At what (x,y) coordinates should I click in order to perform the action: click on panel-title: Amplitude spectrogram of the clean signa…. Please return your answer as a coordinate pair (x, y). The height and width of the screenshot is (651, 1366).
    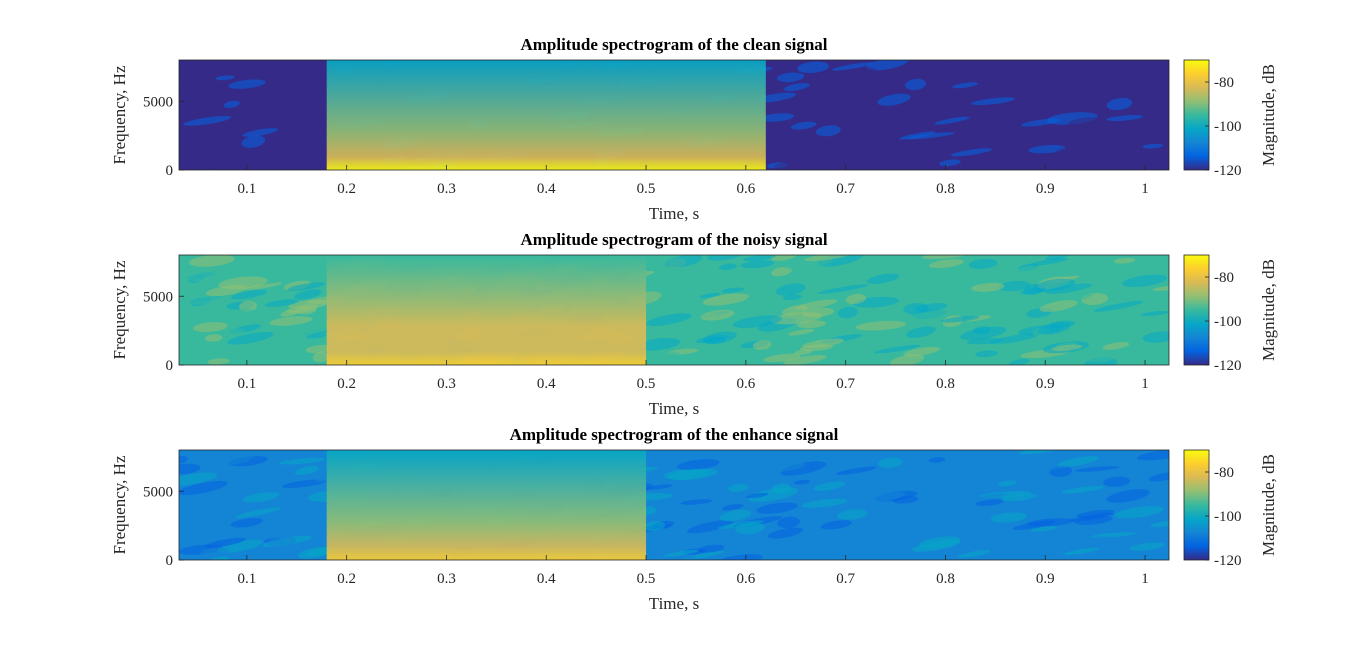
    Looking at the image, I should click on (673, 44).